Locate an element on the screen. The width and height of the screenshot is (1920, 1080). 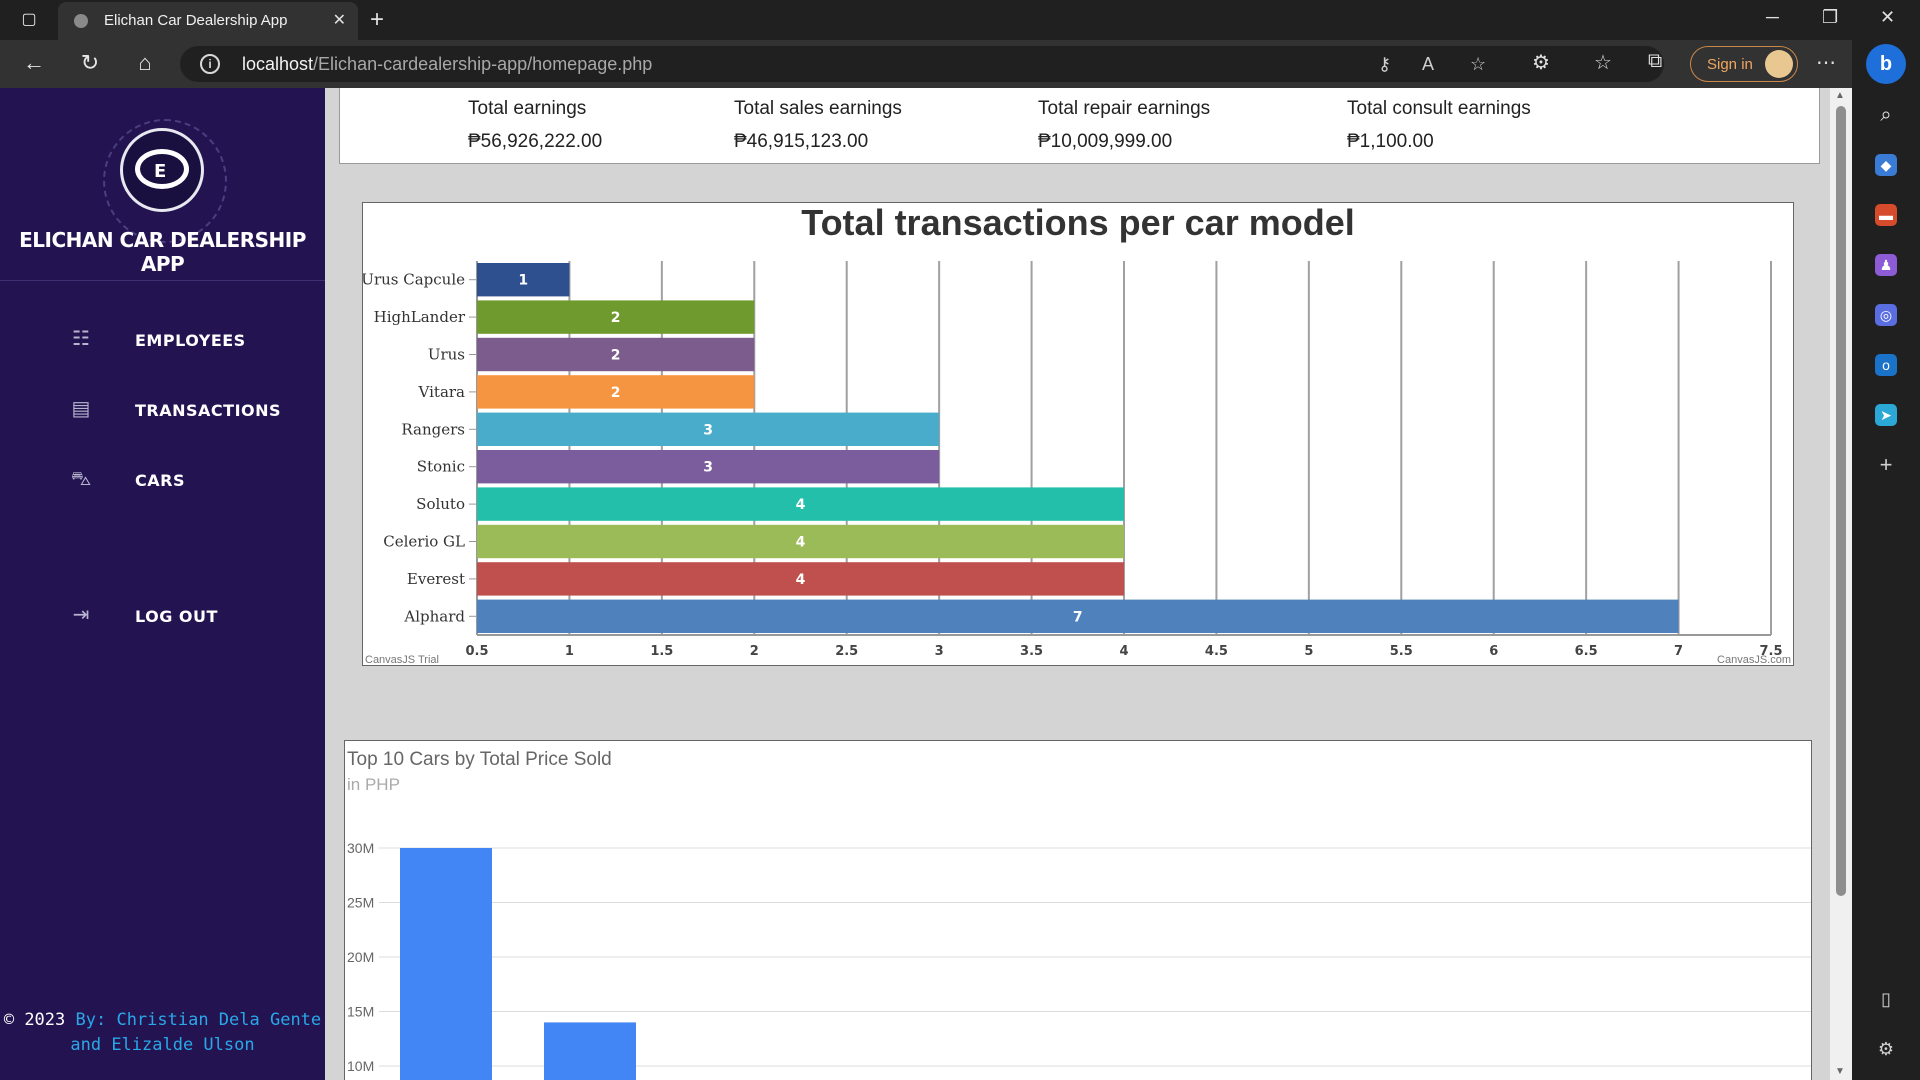
category-label: Soluto is located at coordinates (440, 504).